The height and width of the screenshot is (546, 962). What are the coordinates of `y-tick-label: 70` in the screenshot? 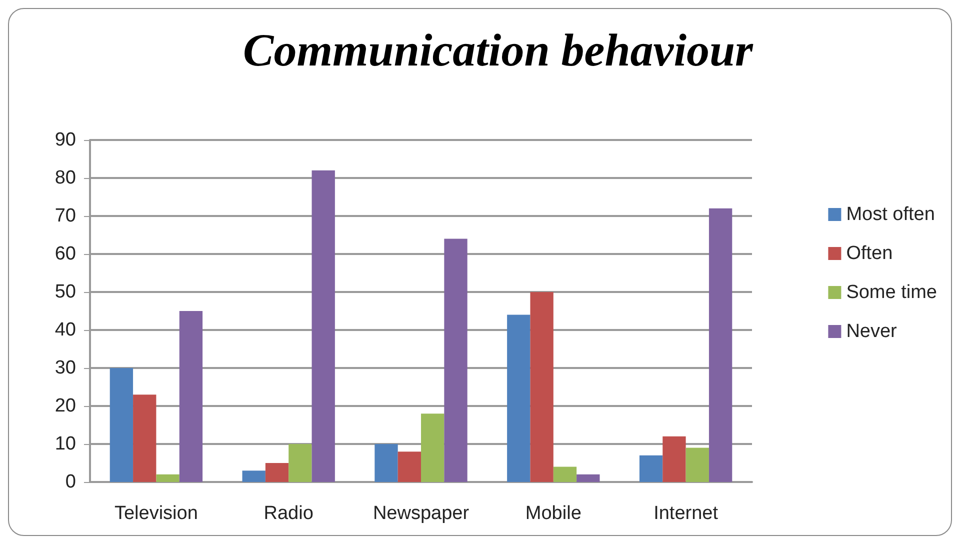 It's located at (65, 216).